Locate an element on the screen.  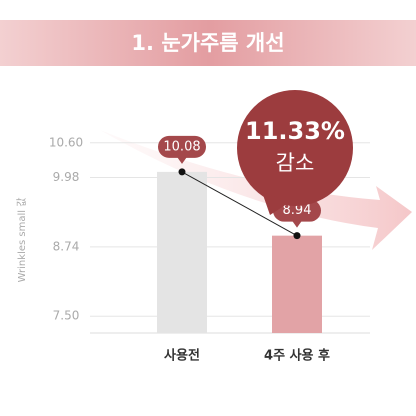
value-label: 8.94 is located at coordinates (297, 210).